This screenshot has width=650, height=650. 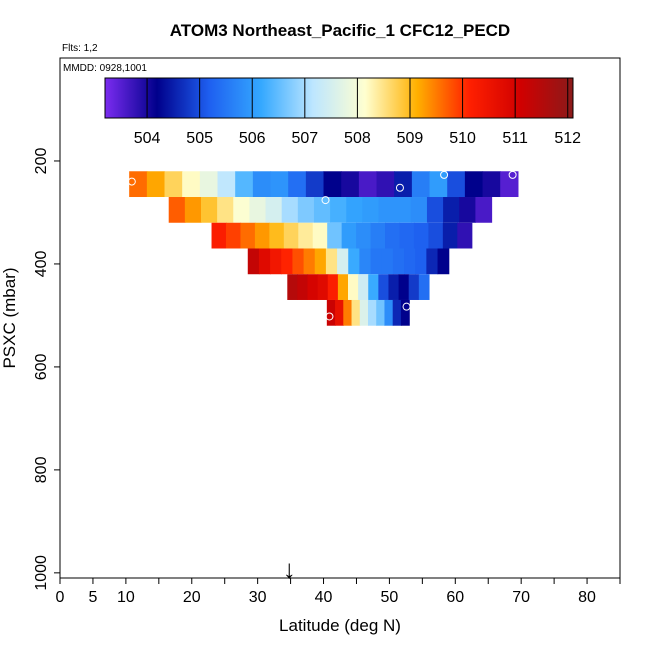 I want to click on colorbar: 504 505 506 507 508 509 510 511 512, so click(x=342, y=112).